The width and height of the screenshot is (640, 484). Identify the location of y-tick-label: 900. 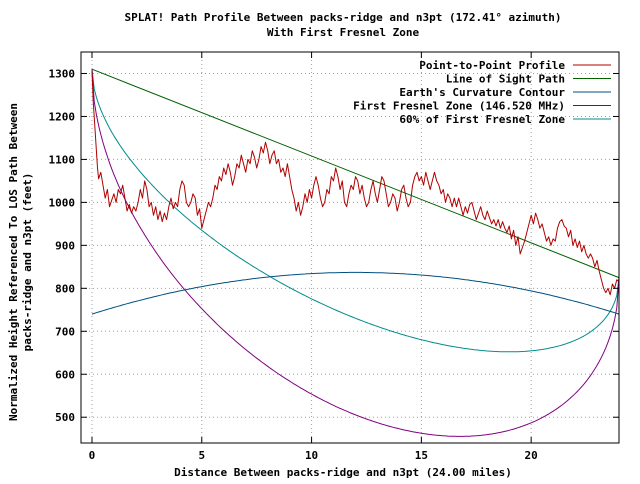
(65, 245).